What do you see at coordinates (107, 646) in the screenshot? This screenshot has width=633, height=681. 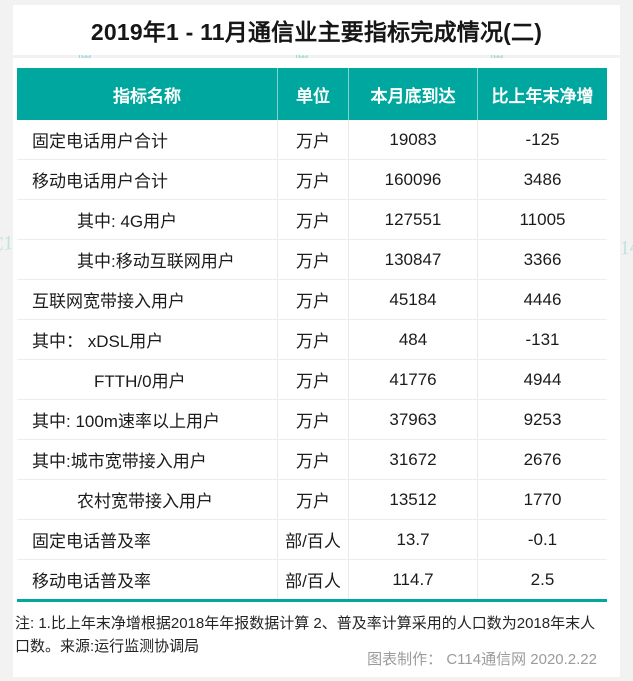 I see `footnote-line: 口数。来源:运行监测协调局` at bounding box center [107, 646].